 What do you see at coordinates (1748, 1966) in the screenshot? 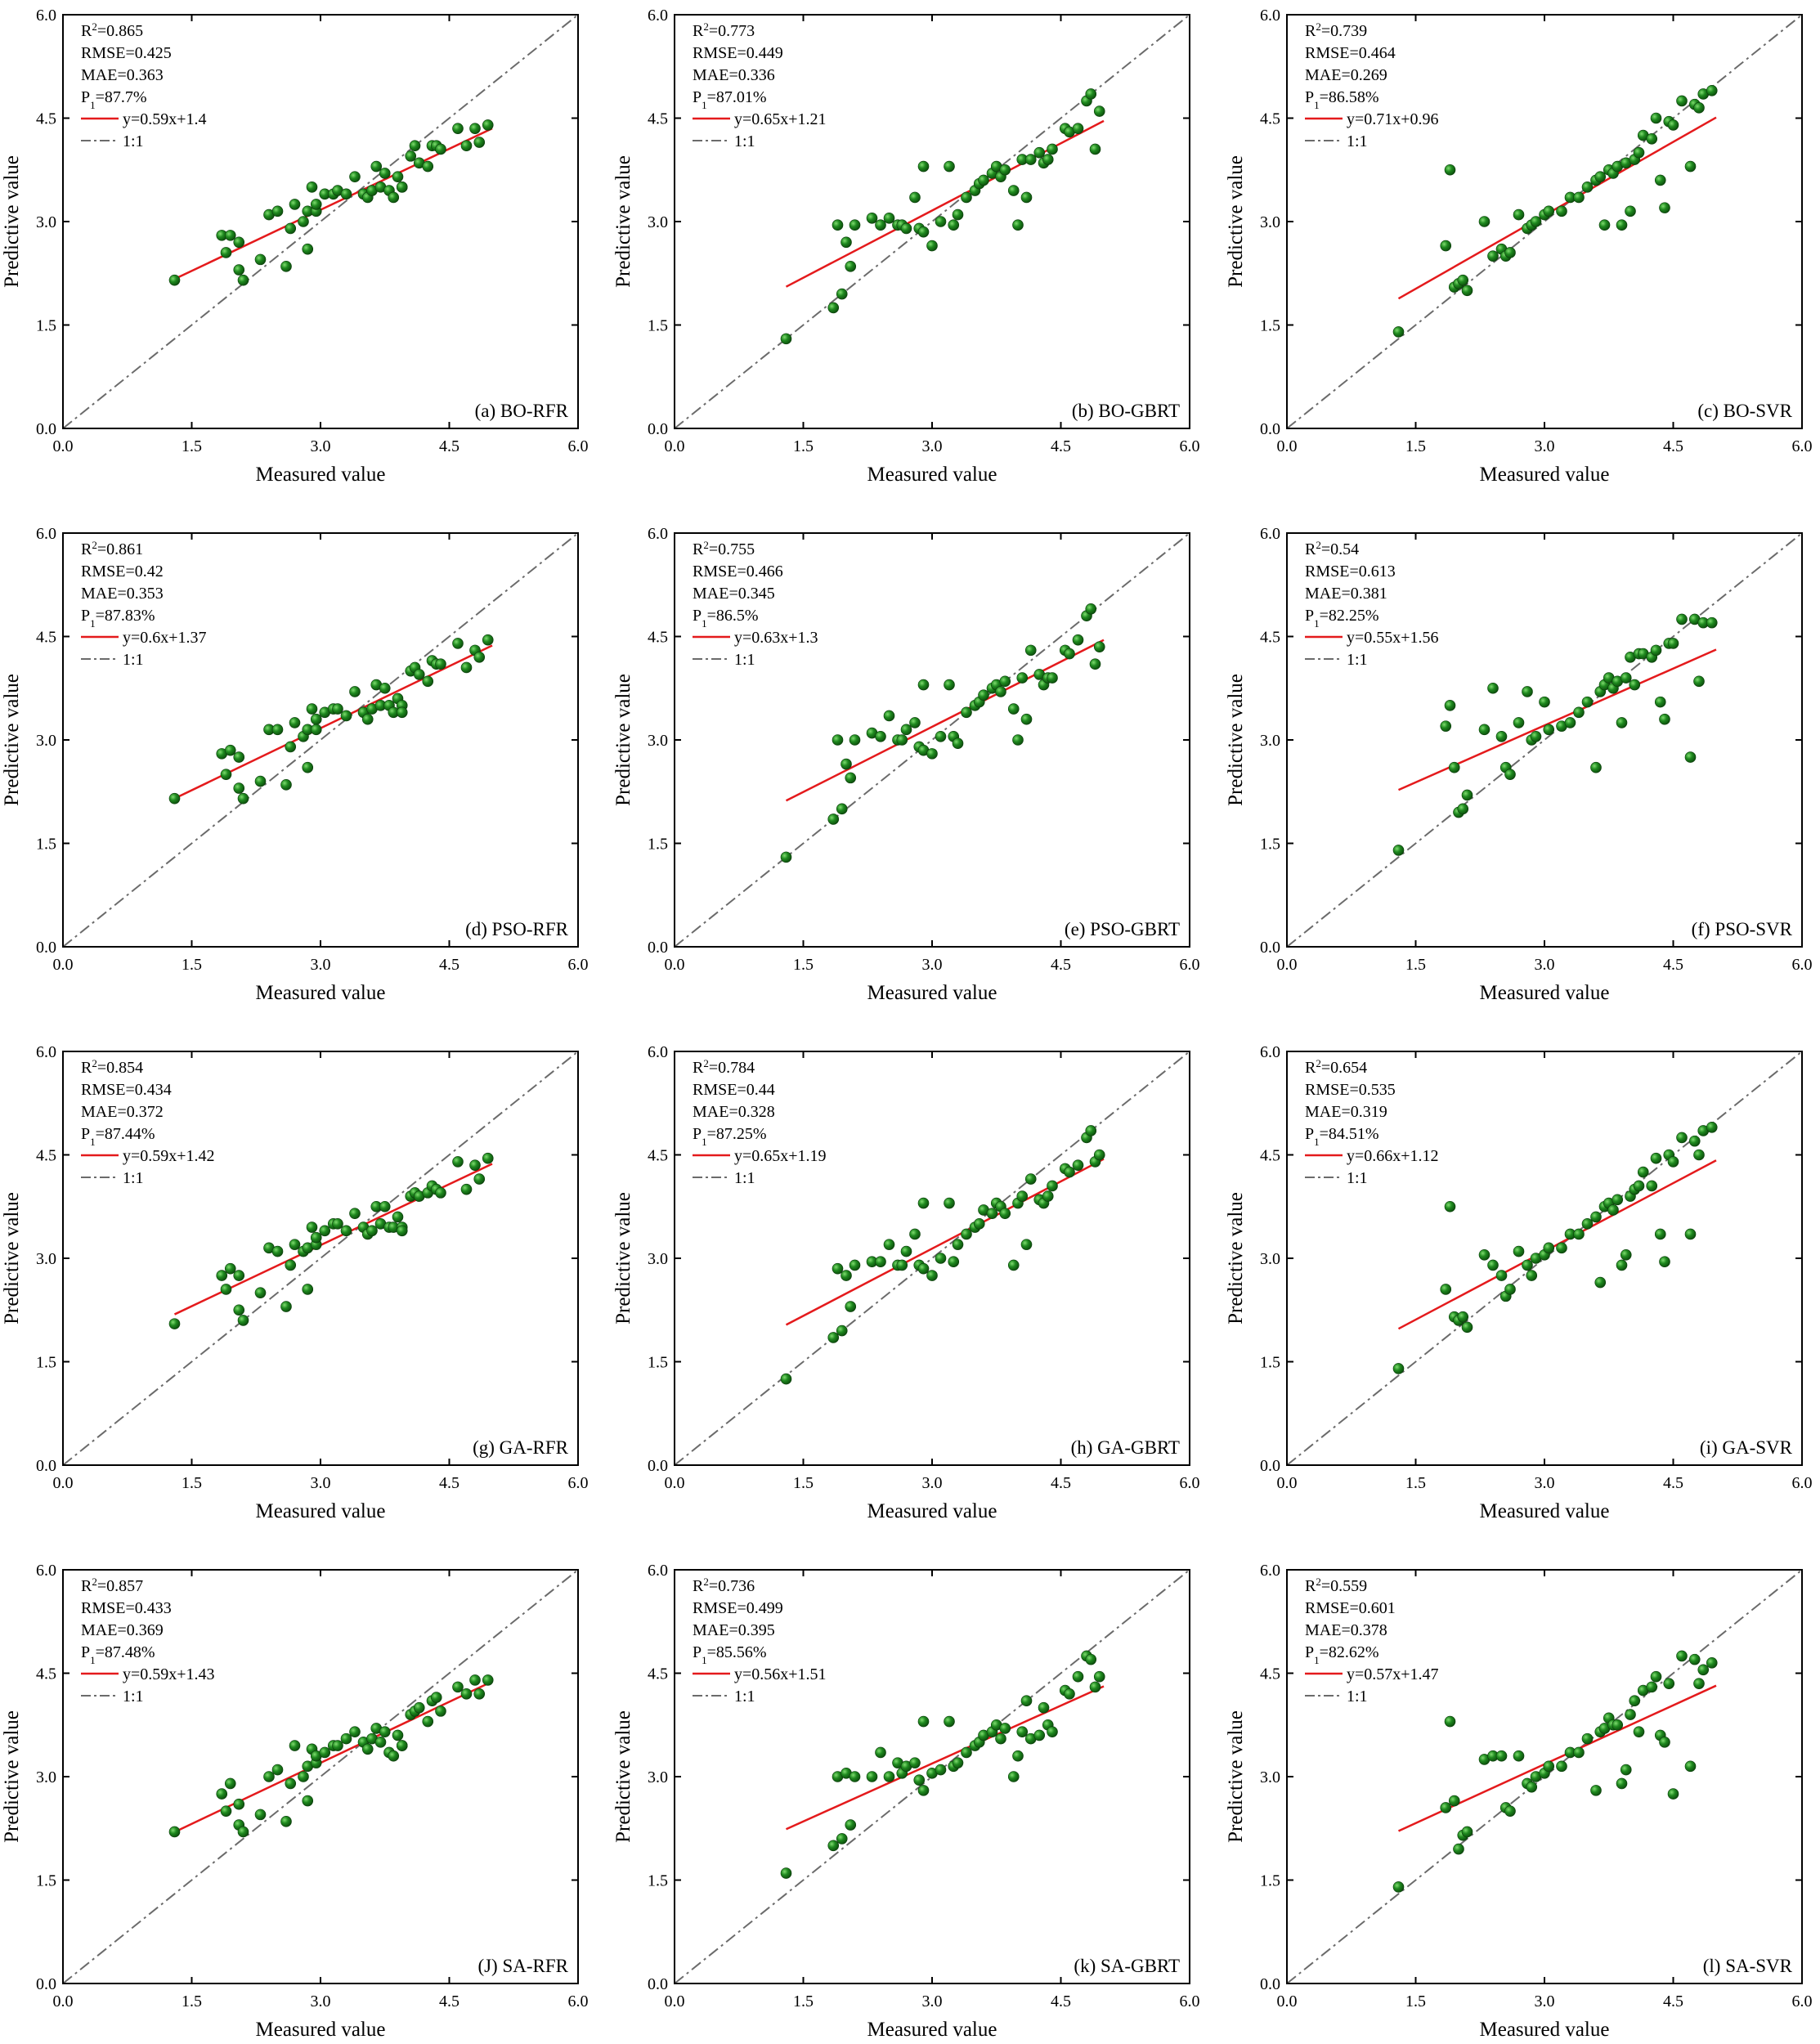
I see `panel-label: (l) SA-SVR` at bounding box center [1748, 1966].